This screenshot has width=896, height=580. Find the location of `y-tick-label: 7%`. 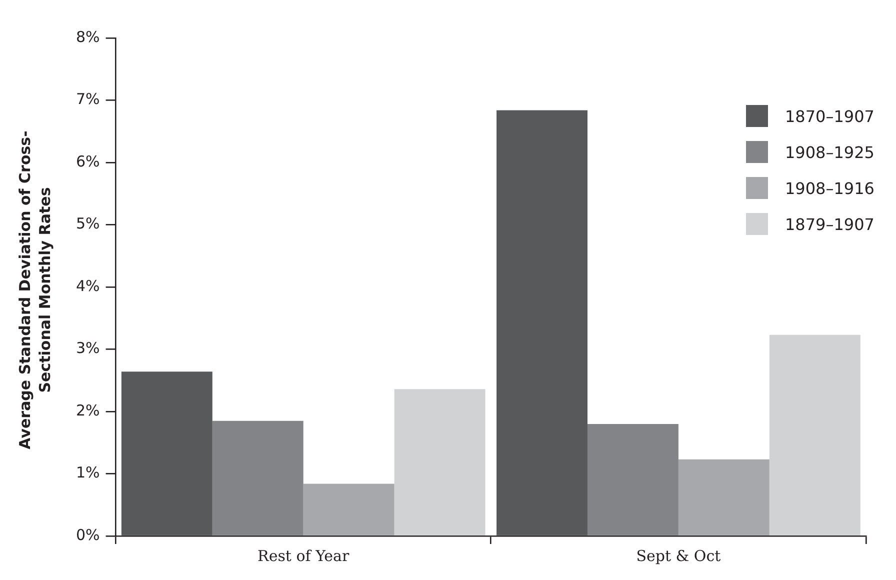

y-tick-label: 7% is located at coordinates (88, 99).